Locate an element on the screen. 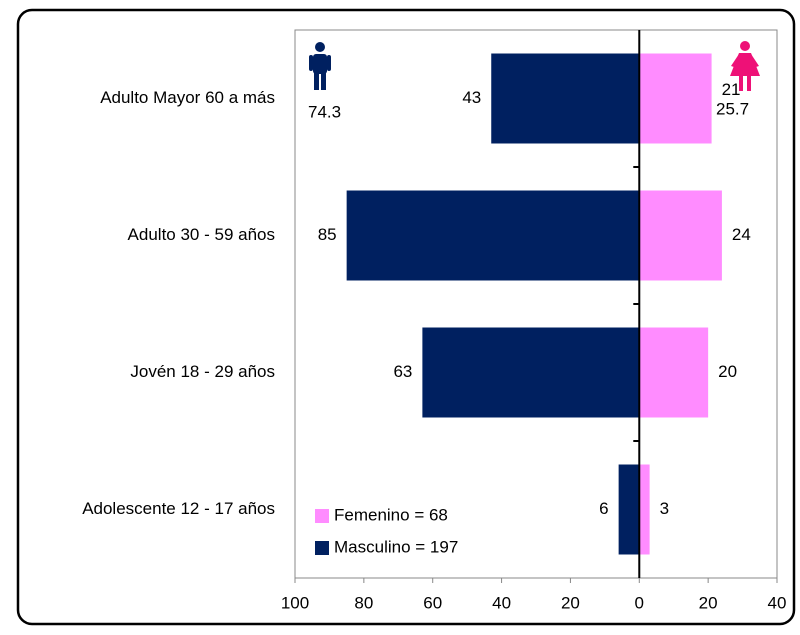 This screenshot has width=800, height=635. x-tick-label: 80 is located at coordinates (363, 602).